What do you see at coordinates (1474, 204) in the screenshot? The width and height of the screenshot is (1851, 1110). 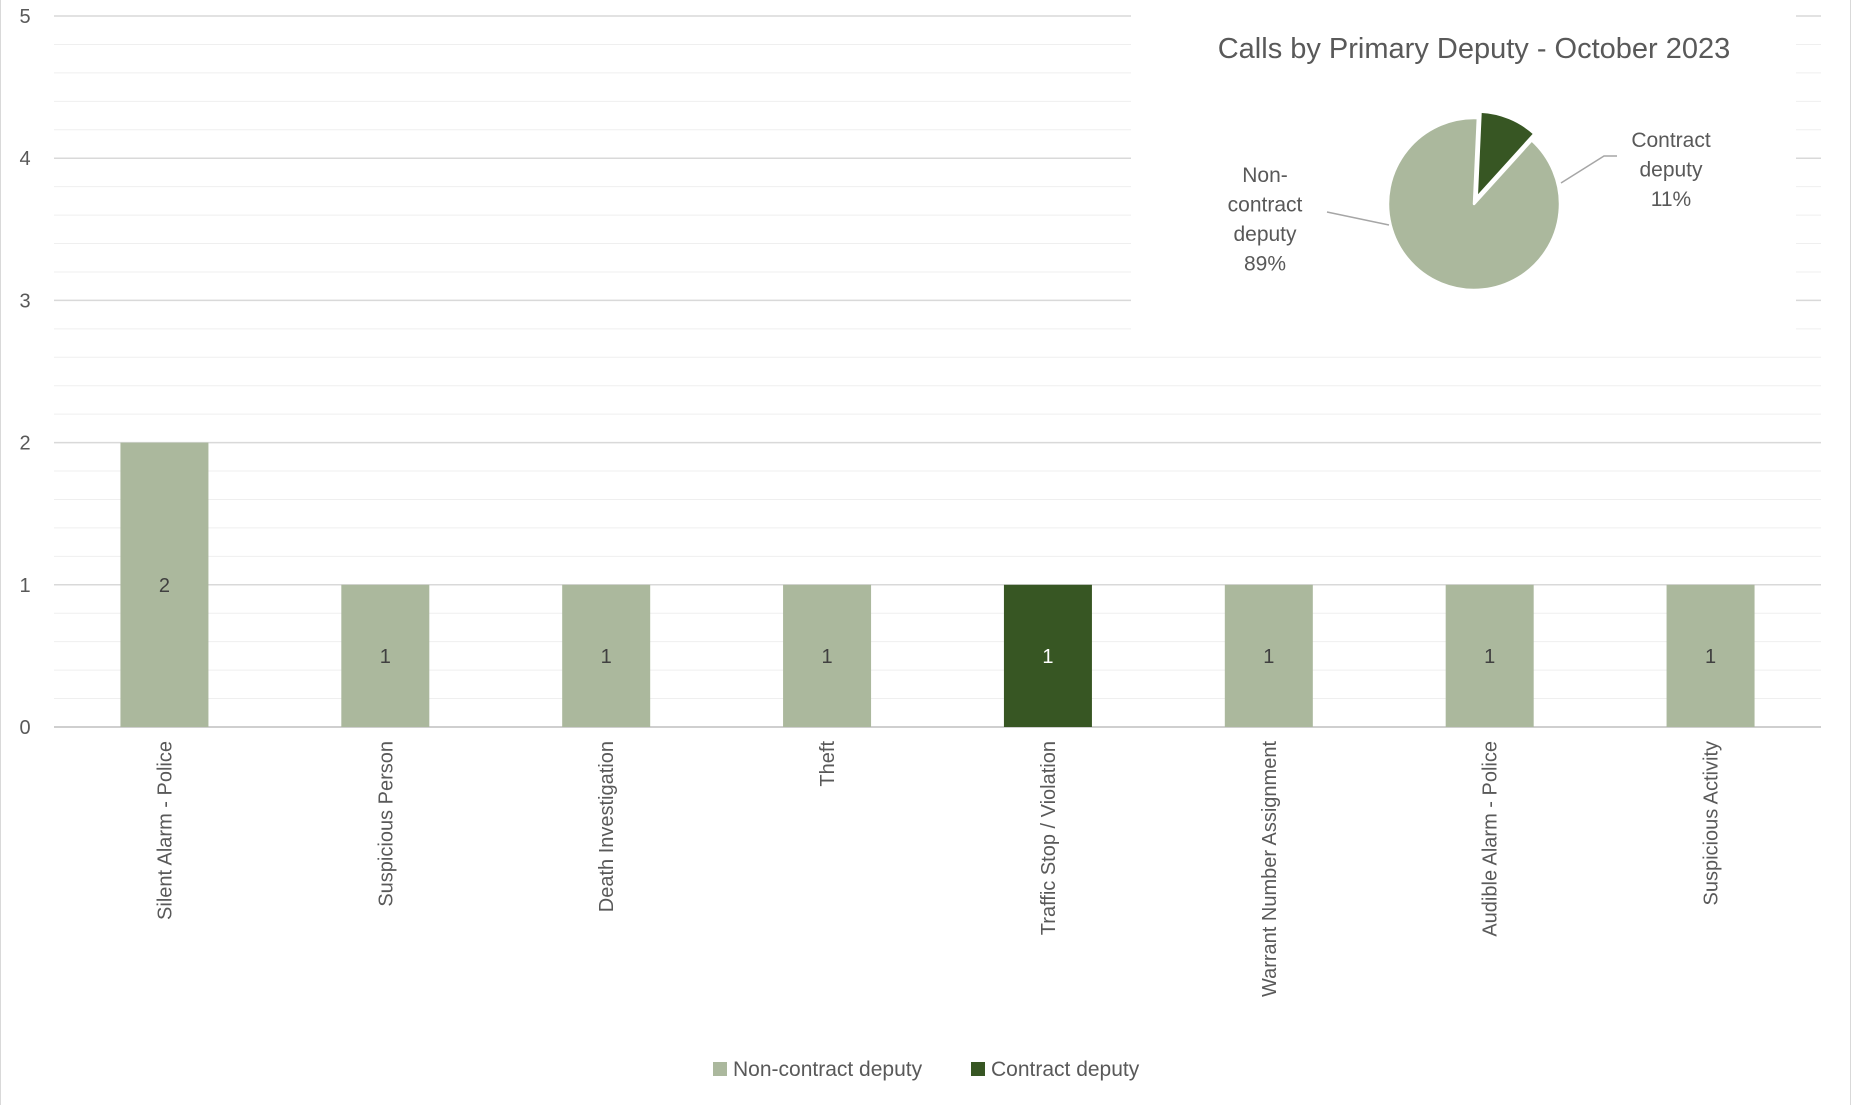 I see `pie-slice-non-contract` at bounding box center [1474, 204].